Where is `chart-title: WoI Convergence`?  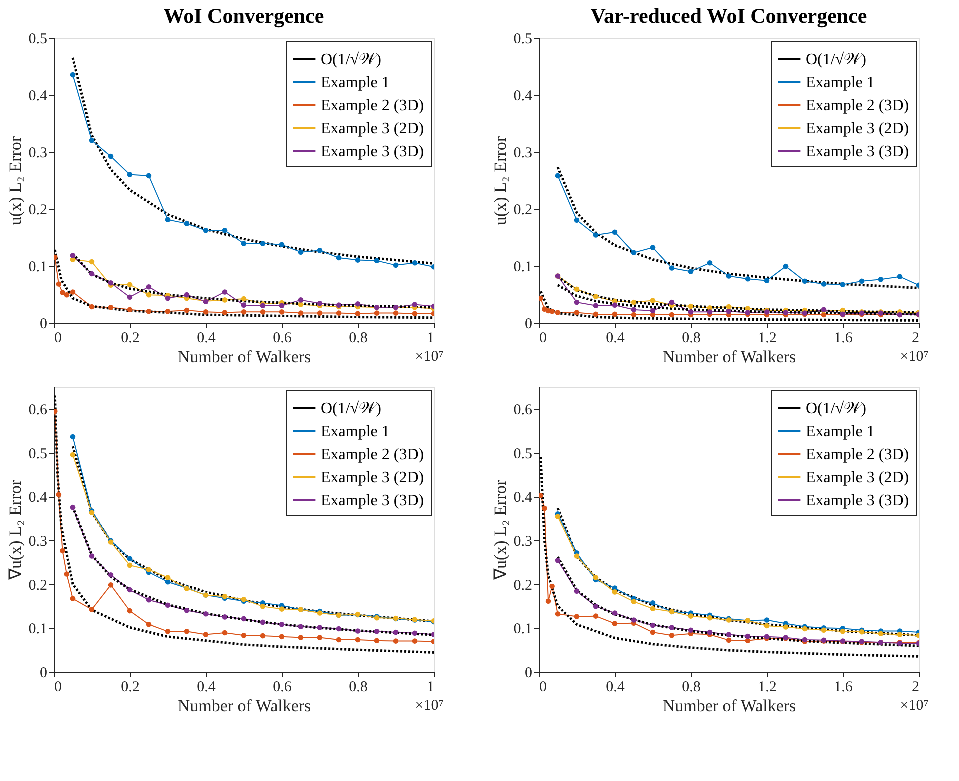
chart-title: WoI Convergence is located at coordinates (244, 16).